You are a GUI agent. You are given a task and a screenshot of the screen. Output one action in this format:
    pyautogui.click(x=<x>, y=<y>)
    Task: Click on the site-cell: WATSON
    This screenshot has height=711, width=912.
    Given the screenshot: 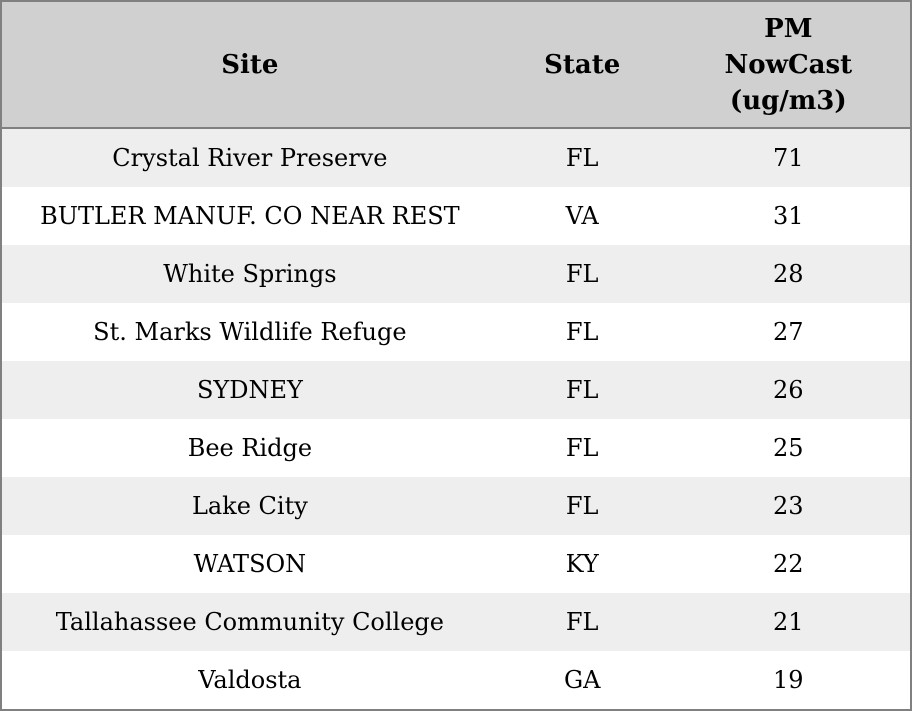 What is the action you would take?
    pyautogui.click(x=250, y=564)
    